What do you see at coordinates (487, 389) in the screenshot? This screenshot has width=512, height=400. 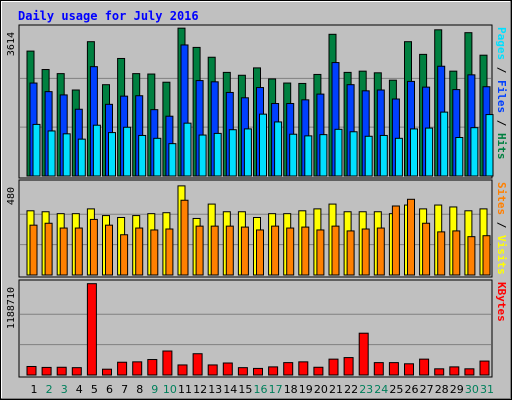 I see `day-label-31: 31` at bounding box center [487, 389].